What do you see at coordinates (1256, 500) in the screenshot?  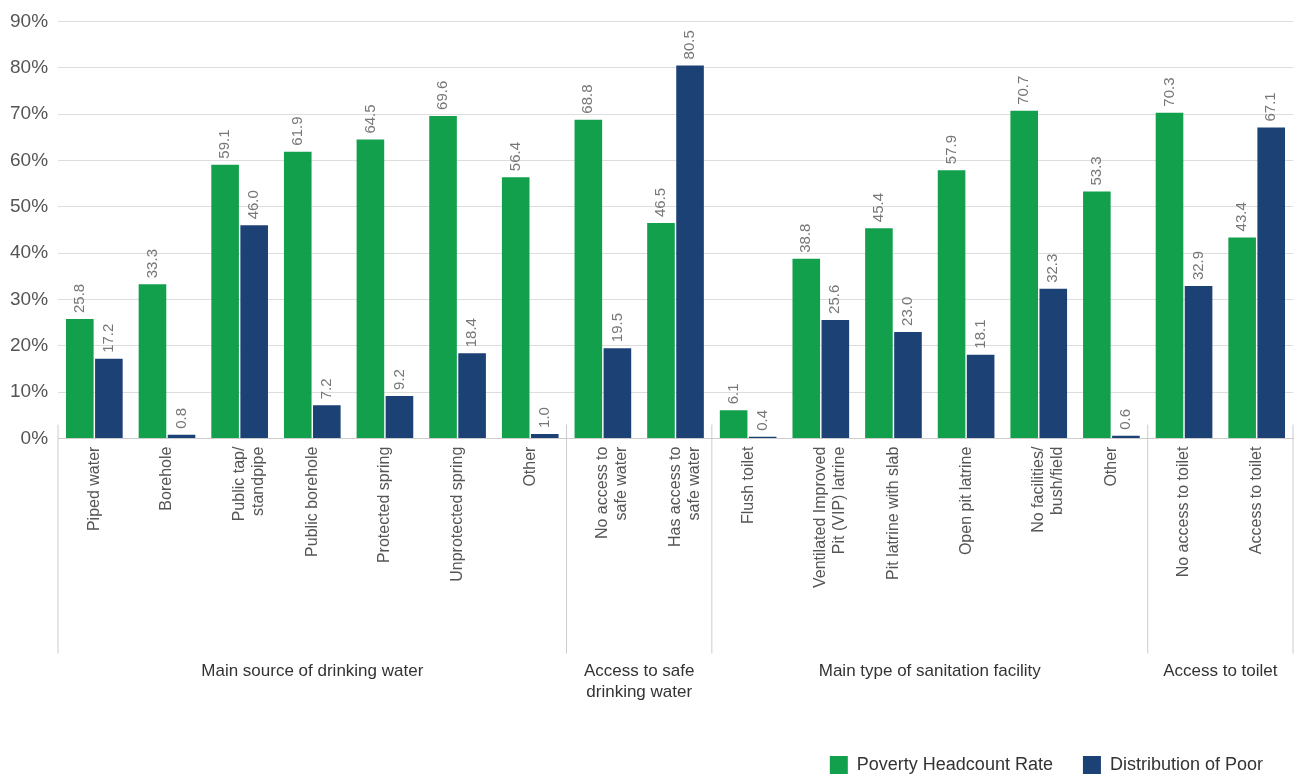 I see `x-tick-label: Access to toilet` at bounding box center [1256, 500].